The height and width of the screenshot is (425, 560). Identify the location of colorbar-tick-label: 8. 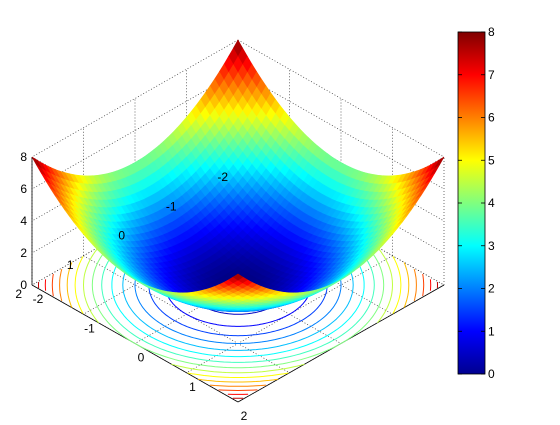
(491, 32).